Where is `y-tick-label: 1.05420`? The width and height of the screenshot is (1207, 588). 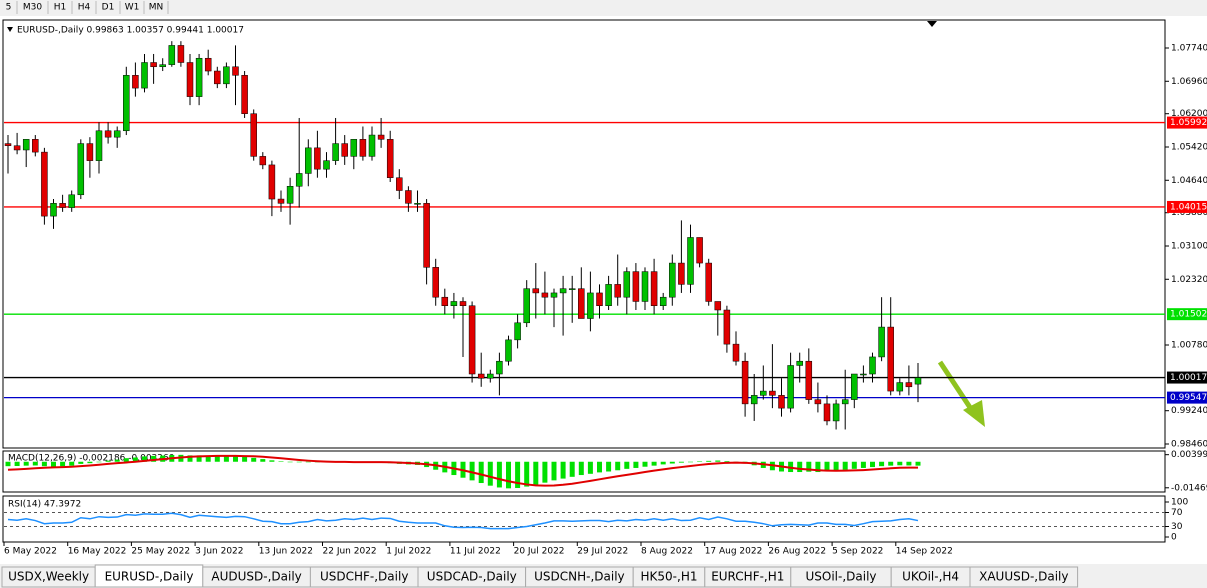
y-tick-label: 1.05420 is located at coordinates (1189, 147).